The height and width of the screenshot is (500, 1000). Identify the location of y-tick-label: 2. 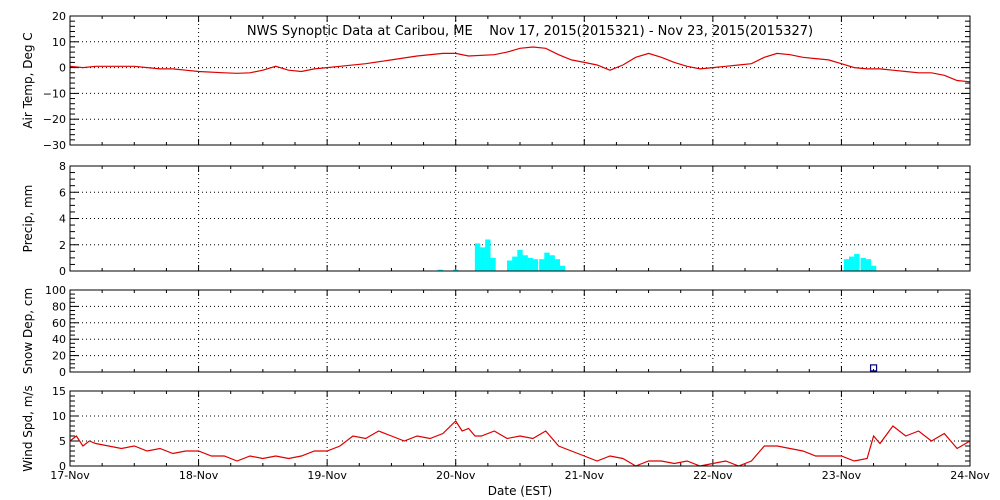
(62, 245).